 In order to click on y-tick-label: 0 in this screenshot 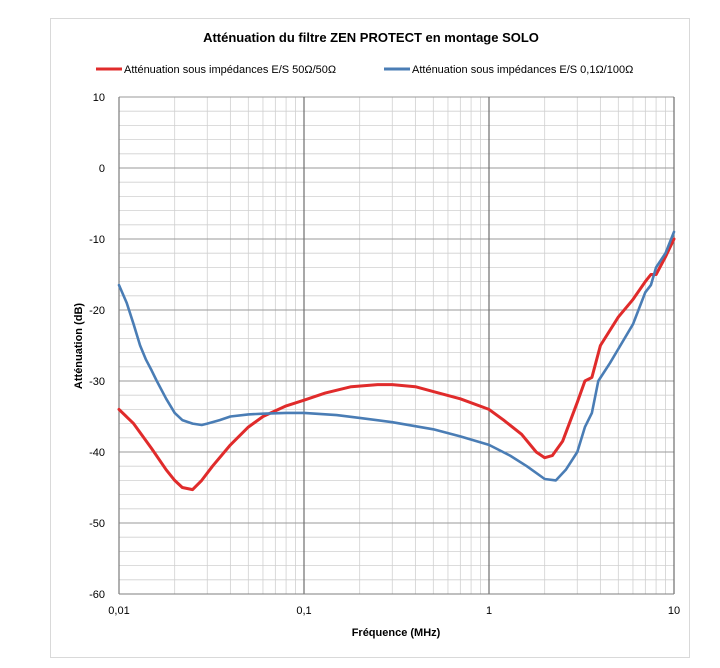, I will do `click(102, 169)`.